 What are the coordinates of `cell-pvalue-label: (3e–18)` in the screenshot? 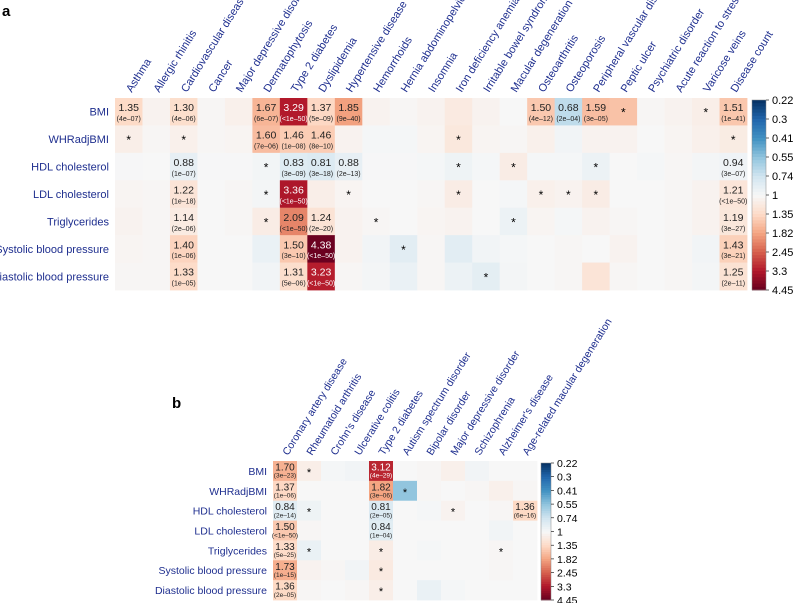 It's located at (321, 174).